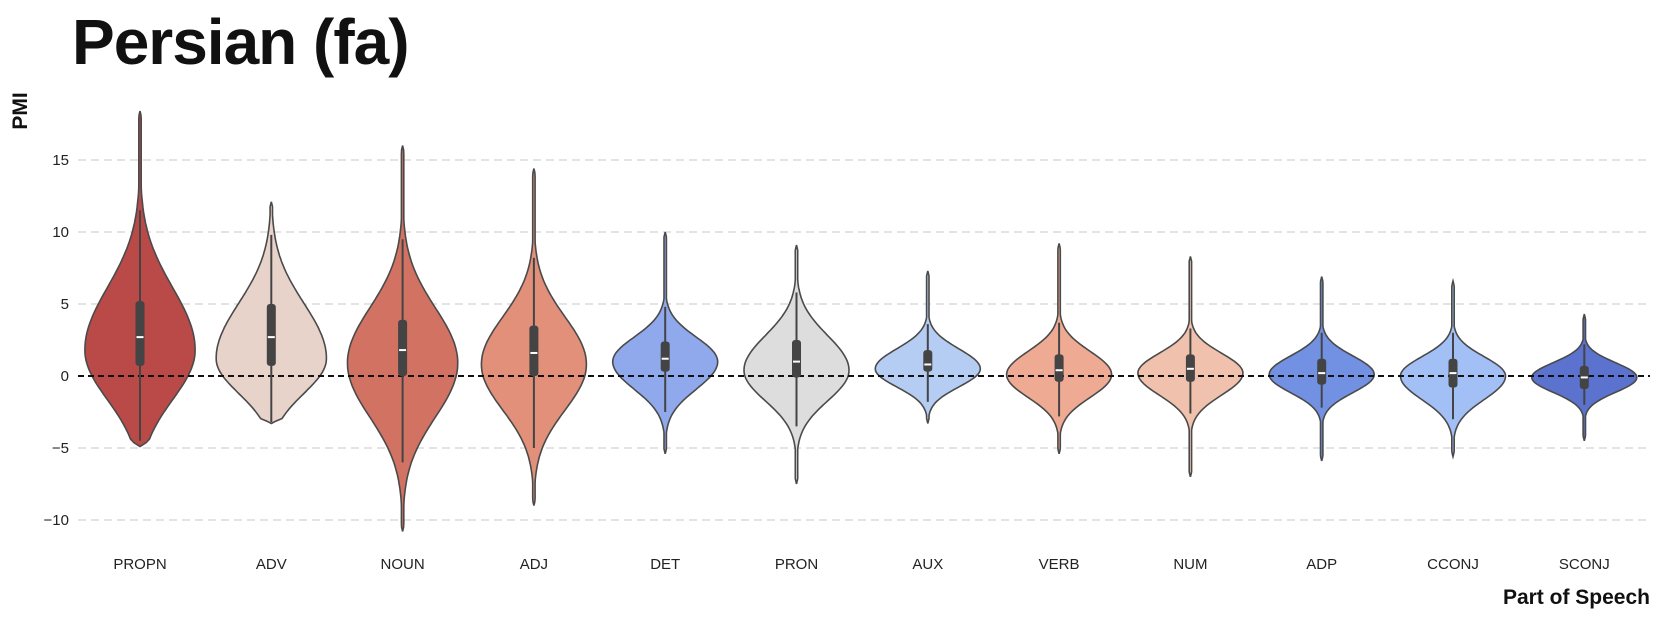 This screenshot has width=1661, height=618. Describe the element at coordinates (665, 564) in the screenshot. I see `x-tick-label: DET` at that location.